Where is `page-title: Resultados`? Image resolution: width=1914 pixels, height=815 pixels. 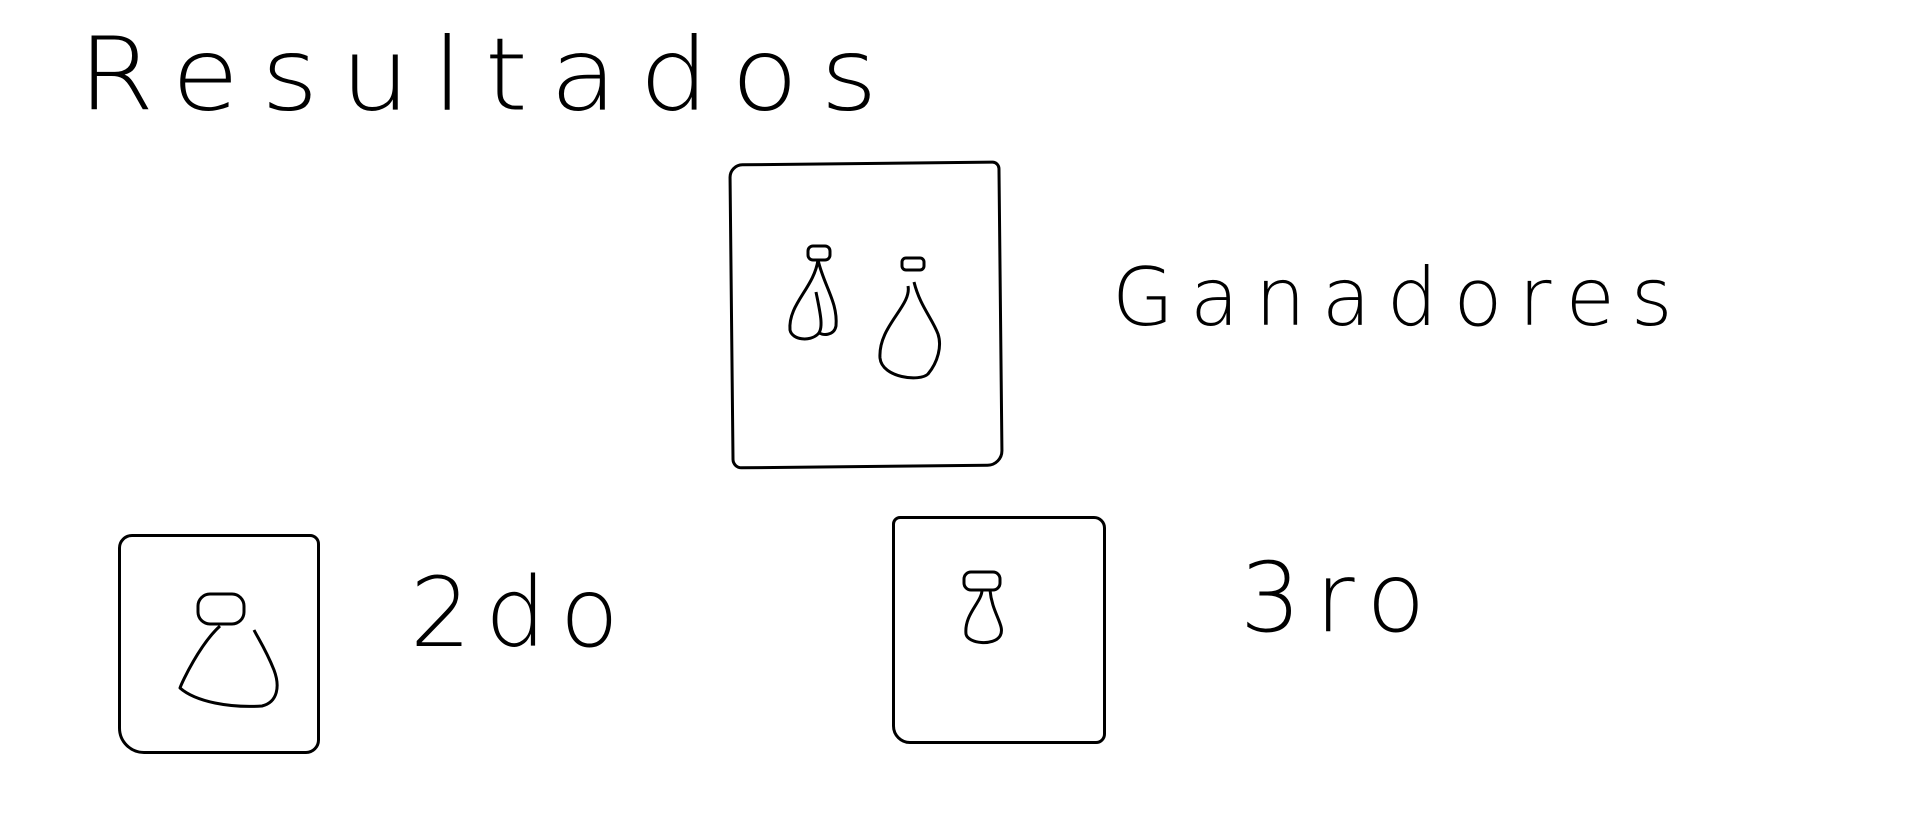
page-title: Resultados is located at coordinates (489, 74).